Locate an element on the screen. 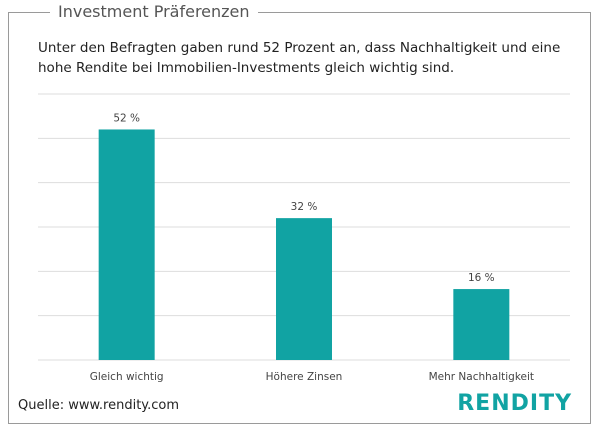  value-label: 16 % is located at coordinates (481, 278).